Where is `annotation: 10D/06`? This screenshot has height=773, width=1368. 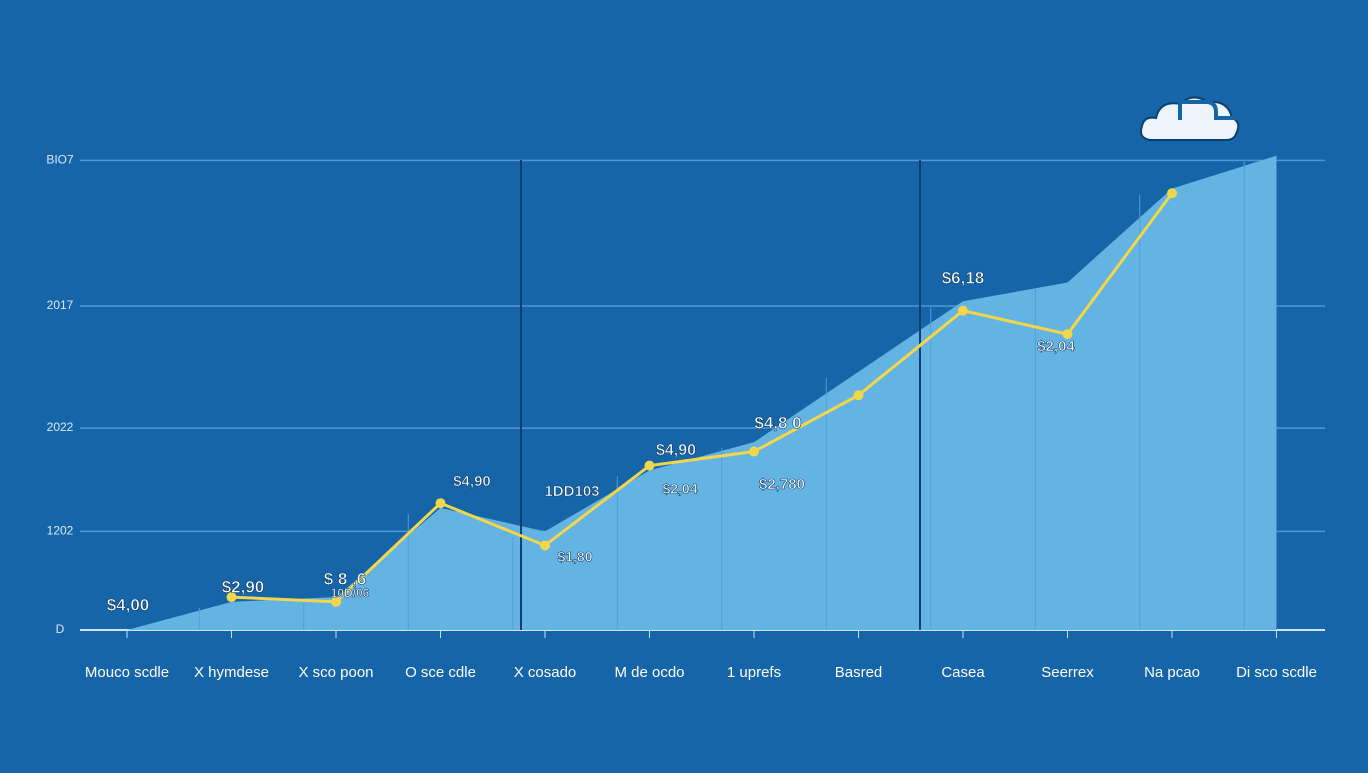 annotation: 10D/06 is located at coordinates (350, 593).